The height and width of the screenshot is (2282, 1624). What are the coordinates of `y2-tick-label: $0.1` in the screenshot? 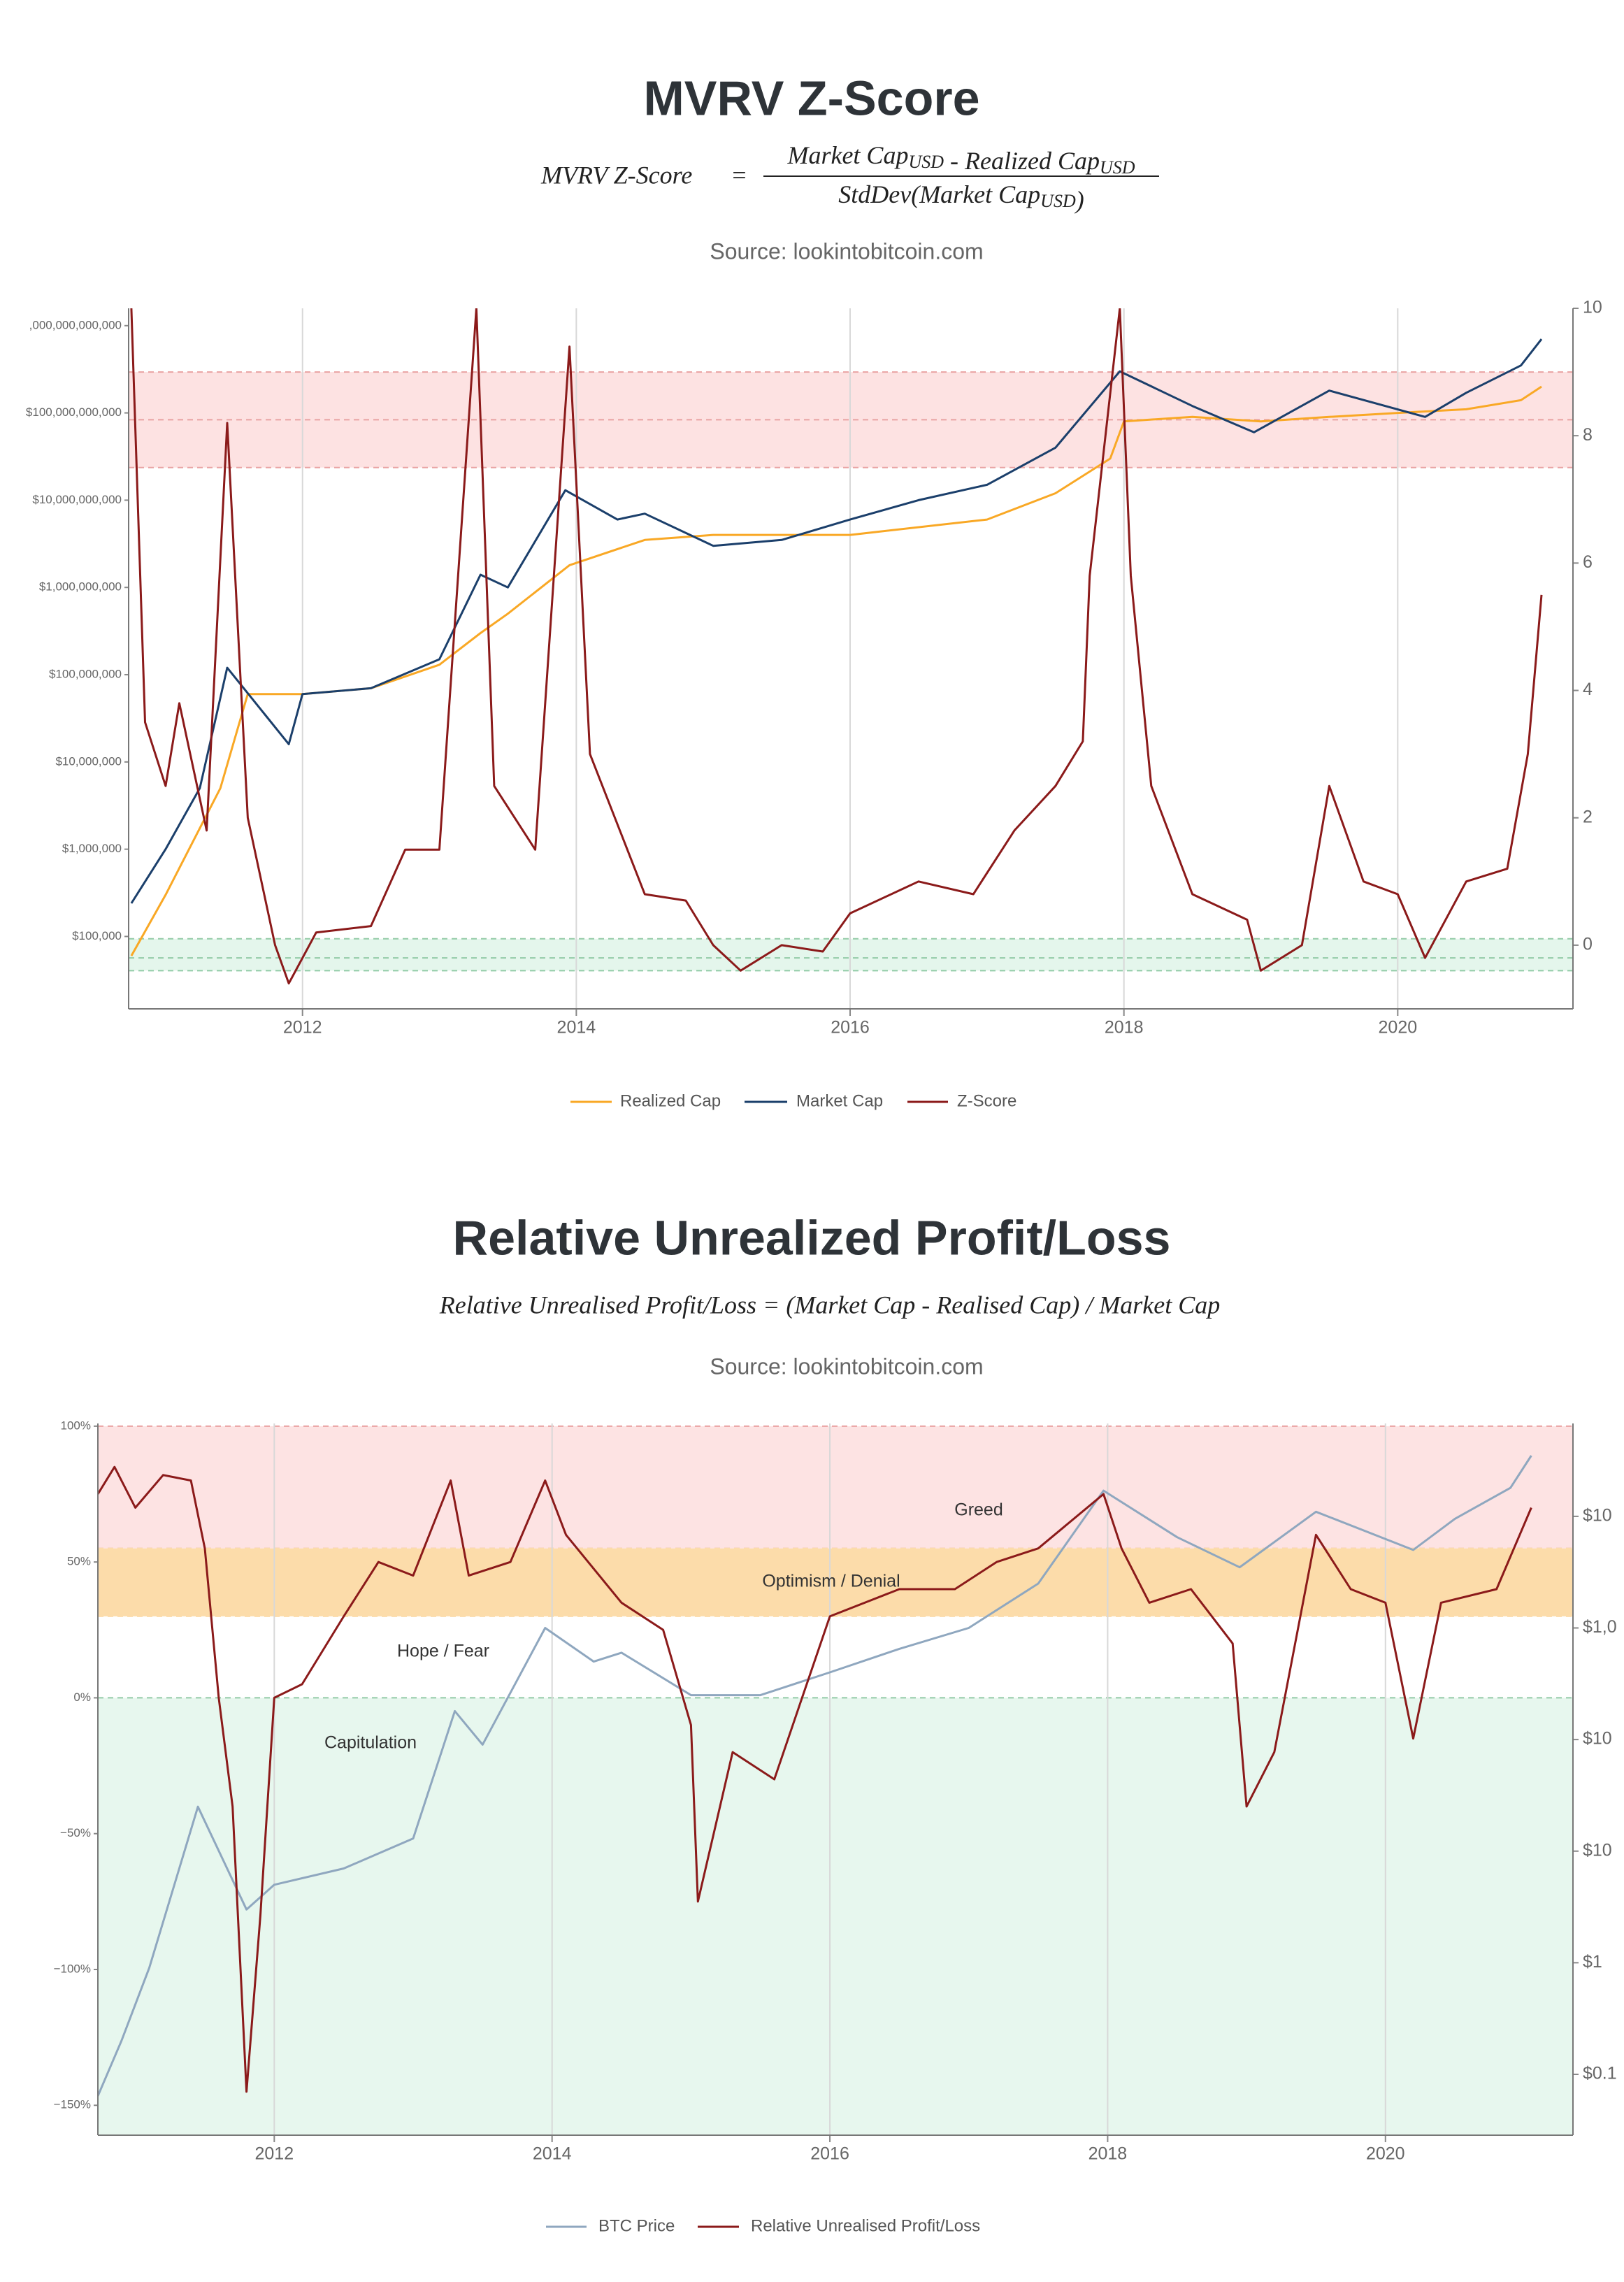 It's located at (1600, 2073).